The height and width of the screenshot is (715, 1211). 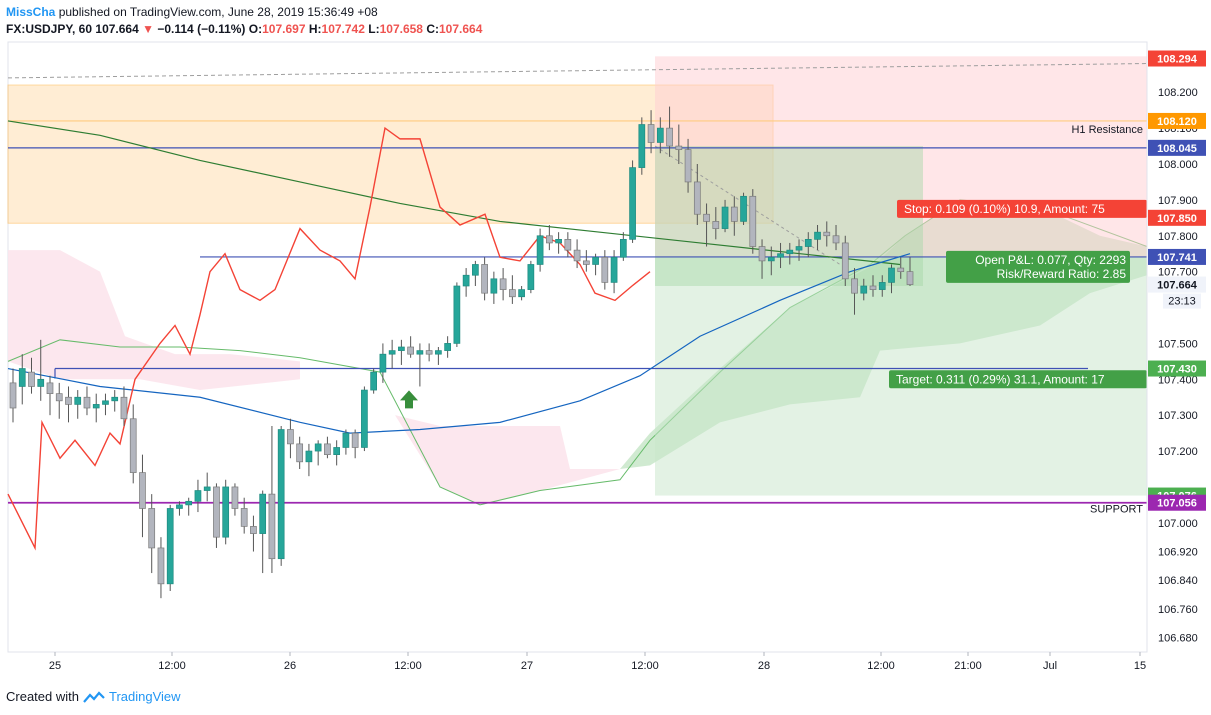 I want to click on symbol-label: FX:USDJPY, 60, so click(x=49, y=29).